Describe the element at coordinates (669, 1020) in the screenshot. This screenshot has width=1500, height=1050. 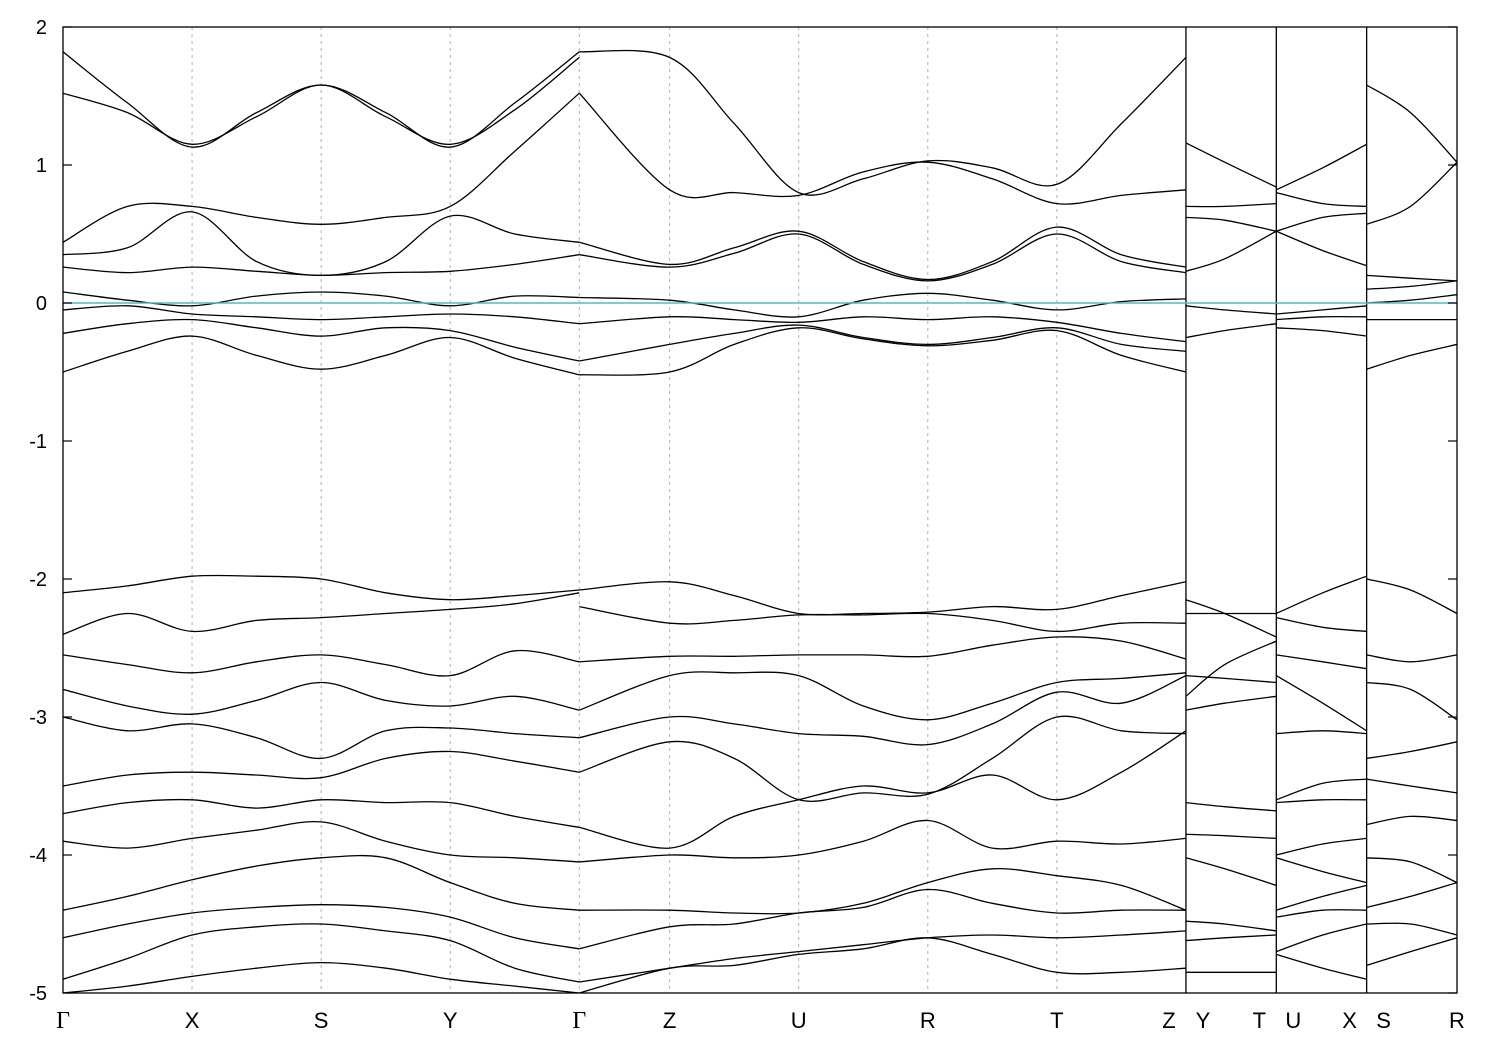
I see `kpoint-label: Z` at that location.